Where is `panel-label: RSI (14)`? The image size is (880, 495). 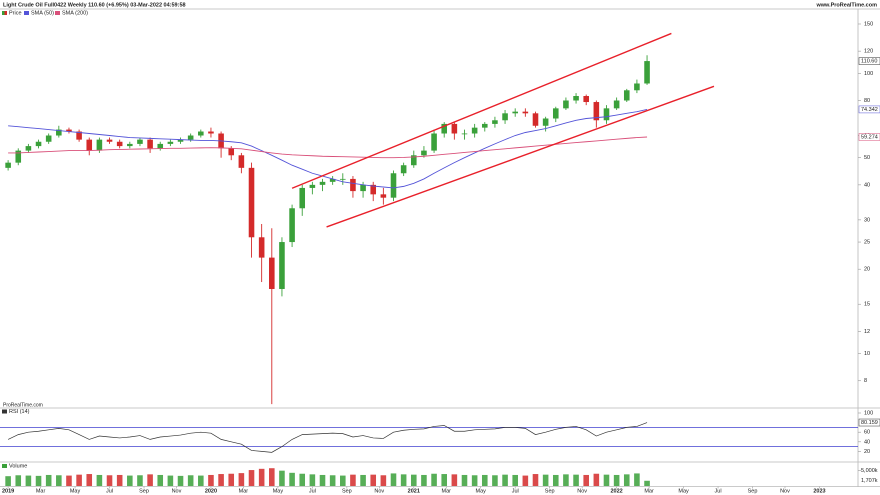 panel-label: RSI (14) is located at coordinates (19, 412).